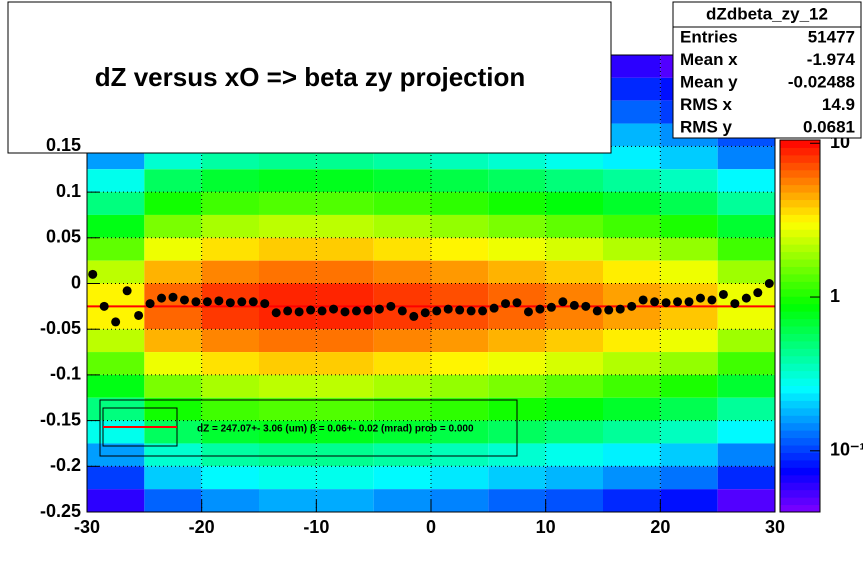 This screenshot has height=571, width=863. Describe the element at coordinates (838, 104) in the screenshot. I see `stats-value: 14.9` at that location.